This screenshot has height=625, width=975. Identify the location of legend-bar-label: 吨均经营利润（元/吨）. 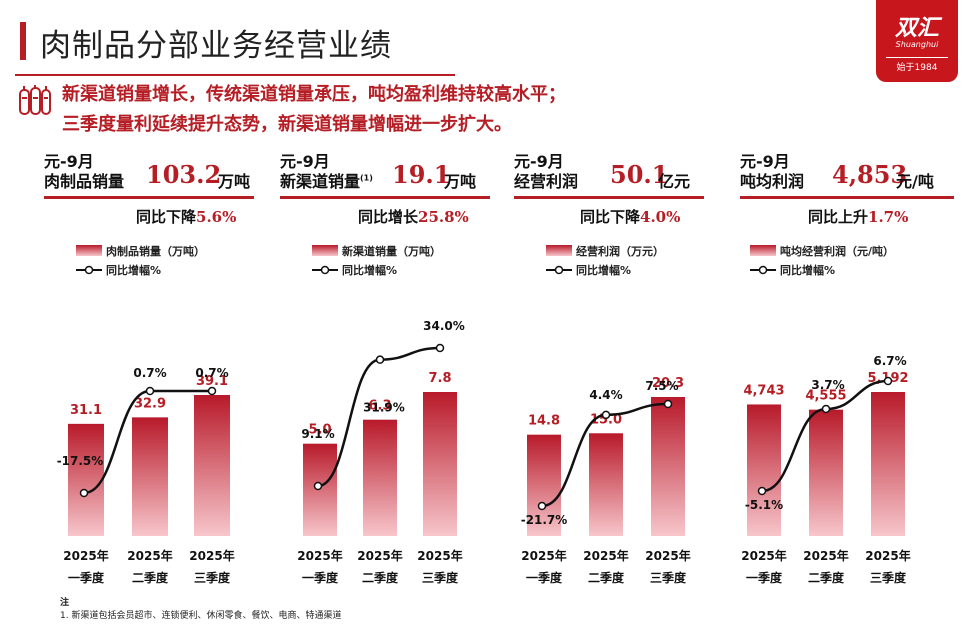
(837, 251).